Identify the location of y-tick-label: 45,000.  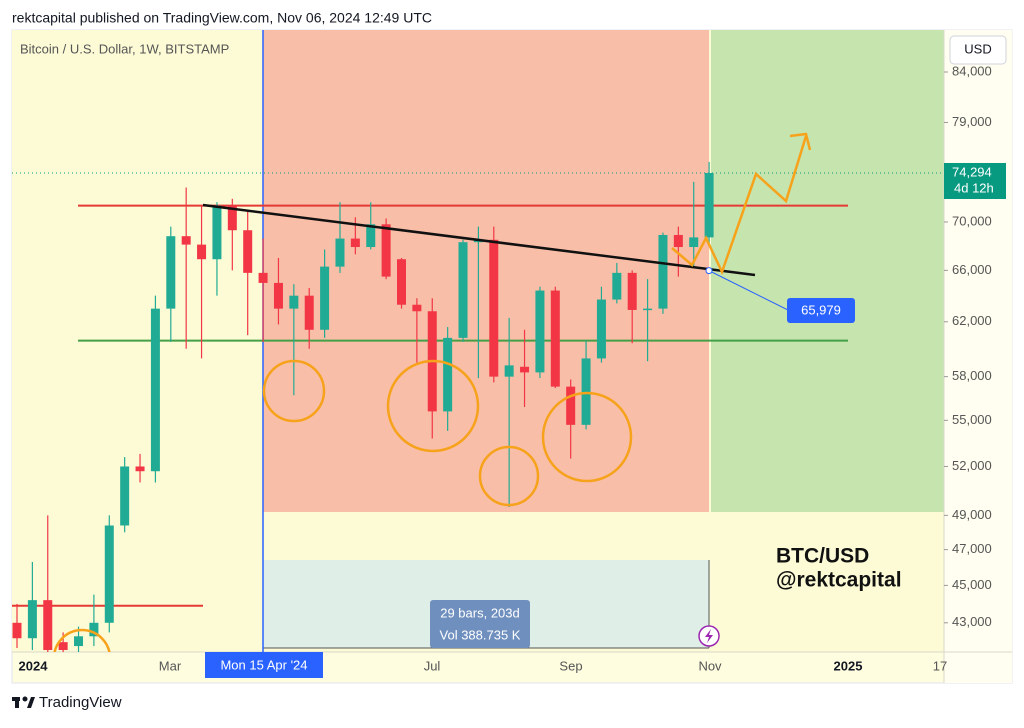
(972, 584).